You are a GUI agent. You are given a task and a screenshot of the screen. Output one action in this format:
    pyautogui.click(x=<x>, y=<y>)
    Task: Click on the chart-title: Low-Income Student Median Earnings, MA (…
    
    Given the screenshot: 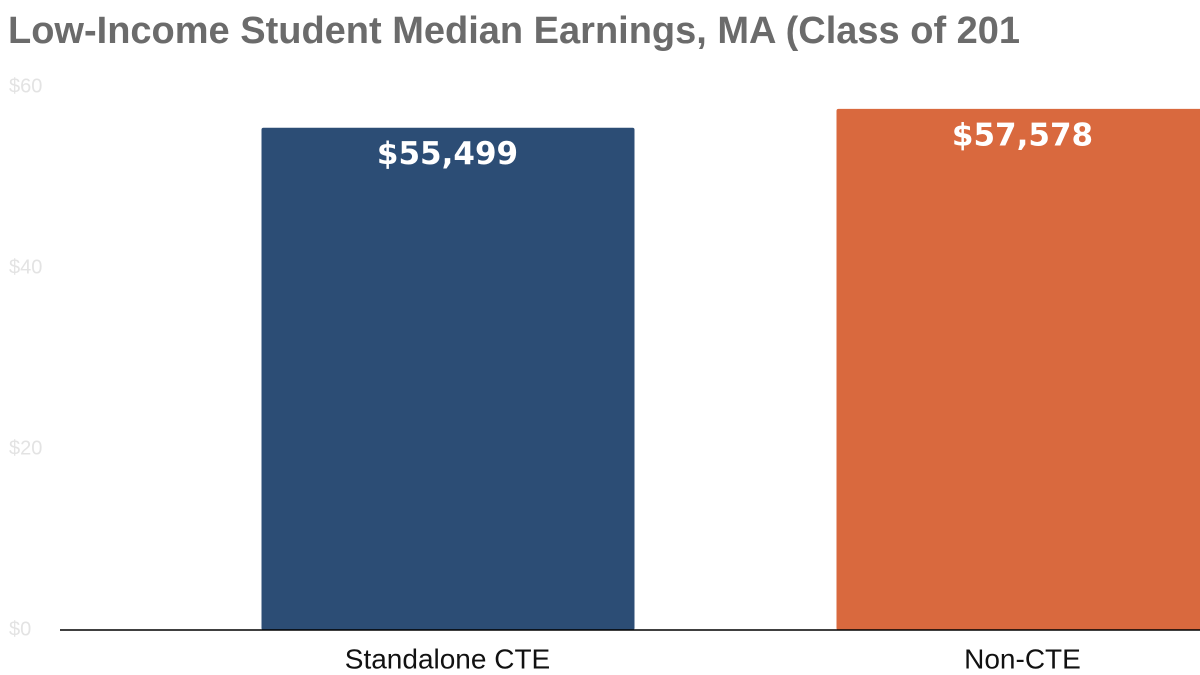 What is the action you would take?
    pyautogui.click(x=514, y=31)
    